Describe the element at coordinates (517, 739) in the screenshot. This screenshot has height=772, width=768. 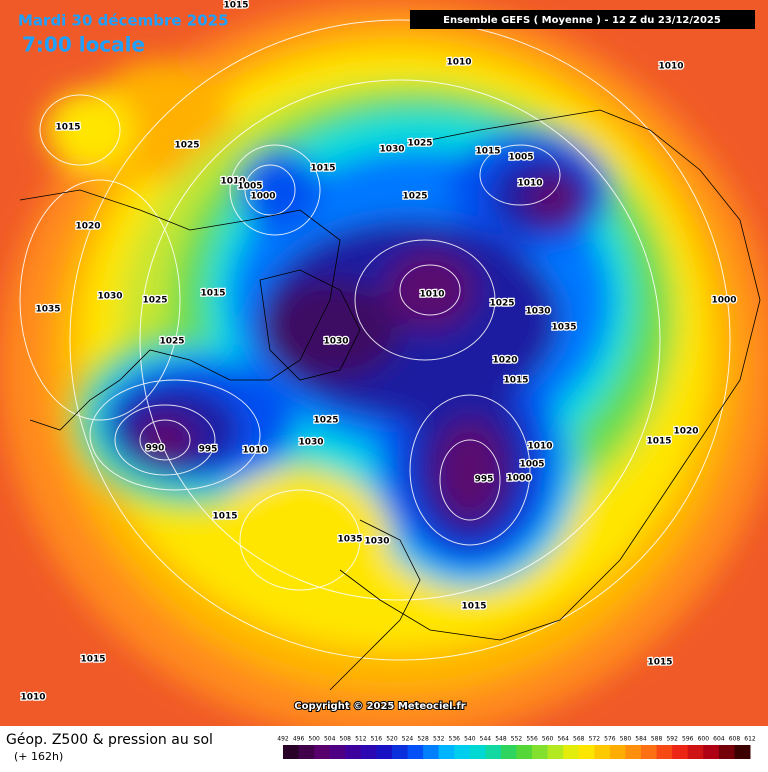
I see `colorbar-label: 552` at that location.